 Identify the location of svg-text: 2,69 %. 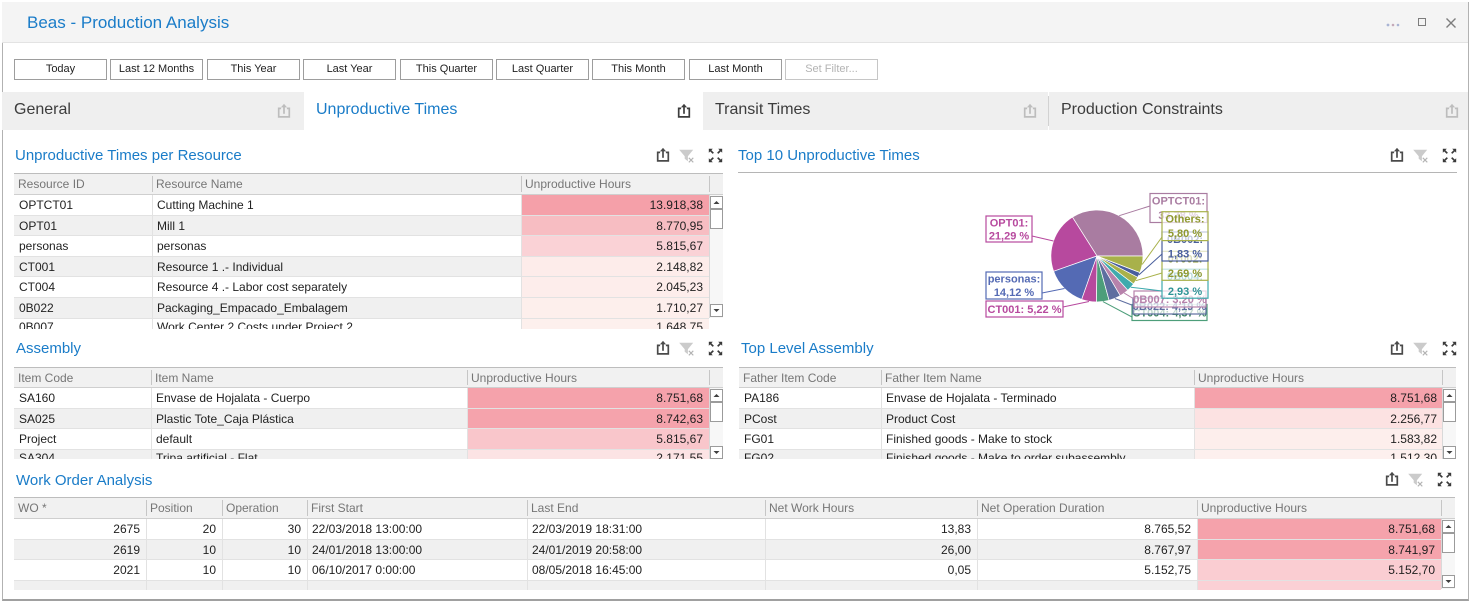
(1185, 274).